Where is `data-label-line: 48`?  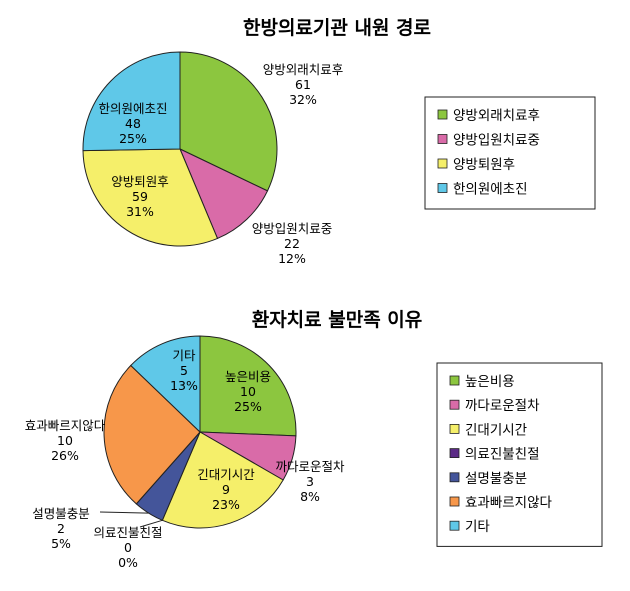 data-label-line: 48 is located at coordinates (133, 123).